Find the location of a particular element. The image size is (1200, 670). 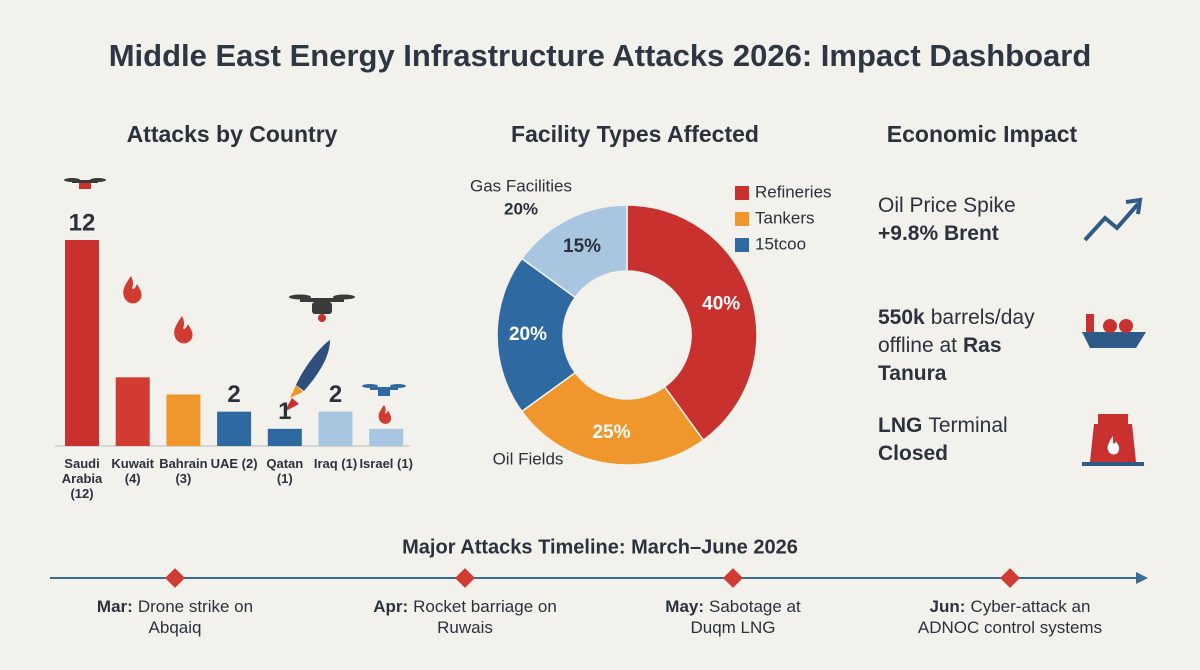

impact-text: +9.8% Brent is located at coordinates (938, 233).